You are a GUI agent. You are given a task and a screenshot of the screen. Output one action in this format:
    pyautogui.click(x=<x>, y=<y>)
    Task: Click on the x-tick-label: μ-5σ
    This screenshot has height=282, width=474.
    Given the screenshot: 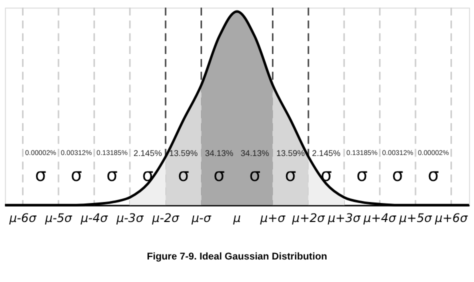 What is the action you would take?
    pyautogui.click(x=58, y=217)
    